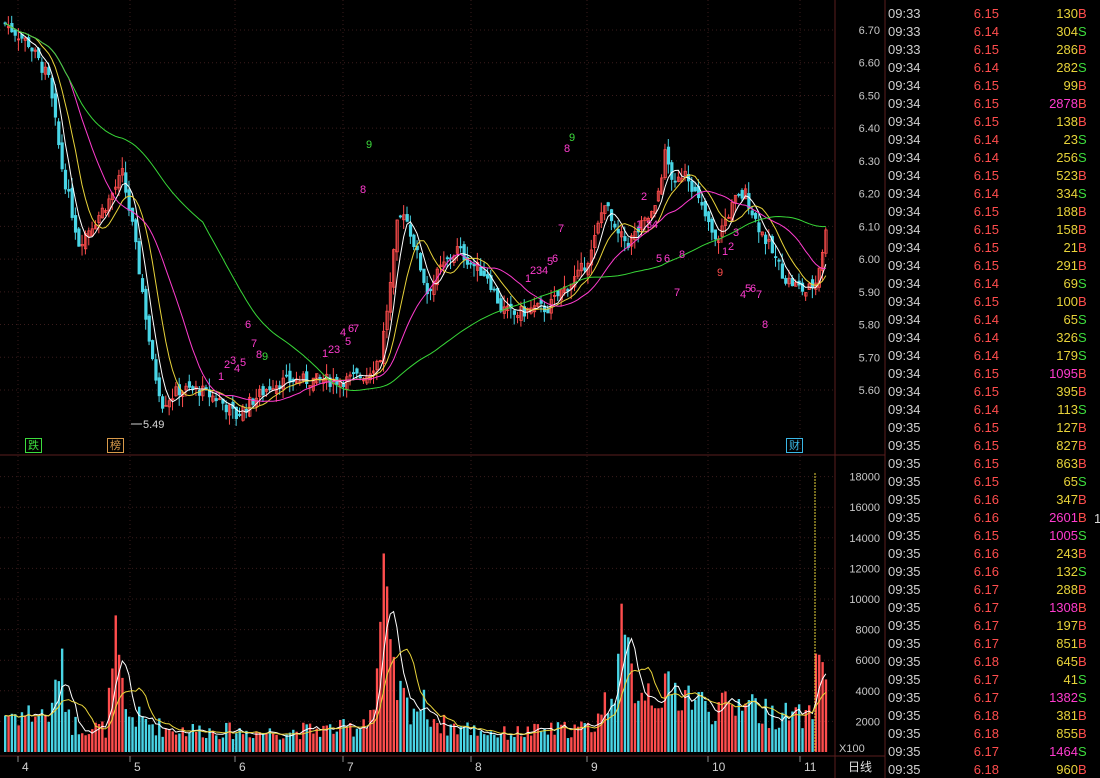 This screenshot has width=1100, height=778. What do you see at coordinates (992, 140) in the screenshot?
I see `tick-row: 09:34 6.14 23 S` at bounding box center [992, 140].